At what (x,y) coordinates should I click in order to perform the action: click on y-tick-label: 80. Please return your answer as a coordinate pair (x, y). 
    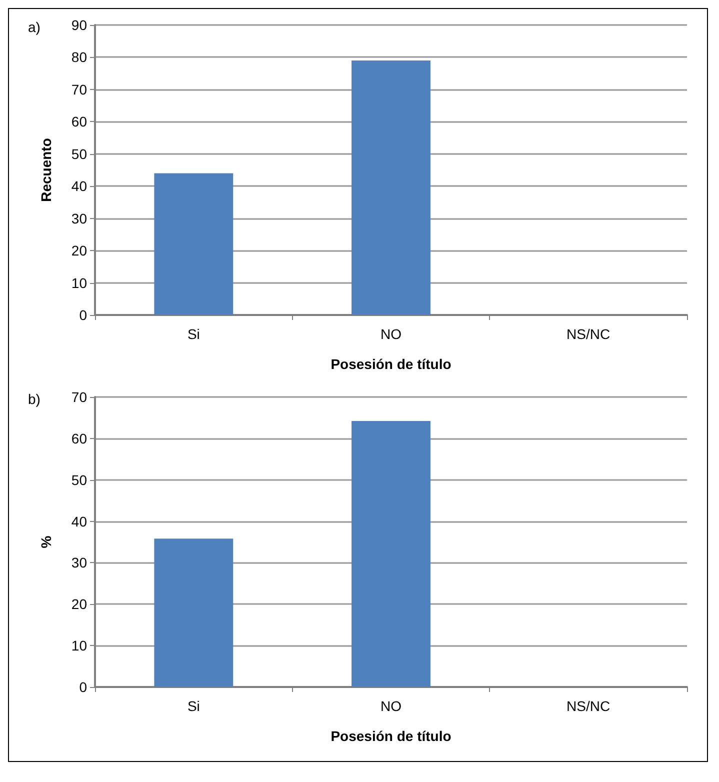
    Looking at the image, I should click on (79, 57).